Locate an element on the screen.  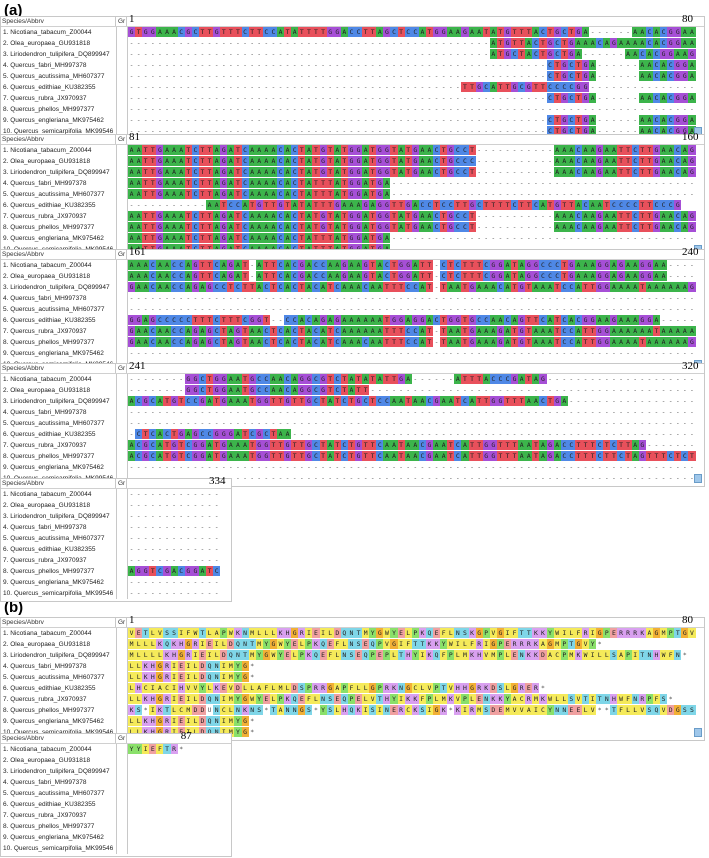
residue: C is located at coordinates (224, 710).